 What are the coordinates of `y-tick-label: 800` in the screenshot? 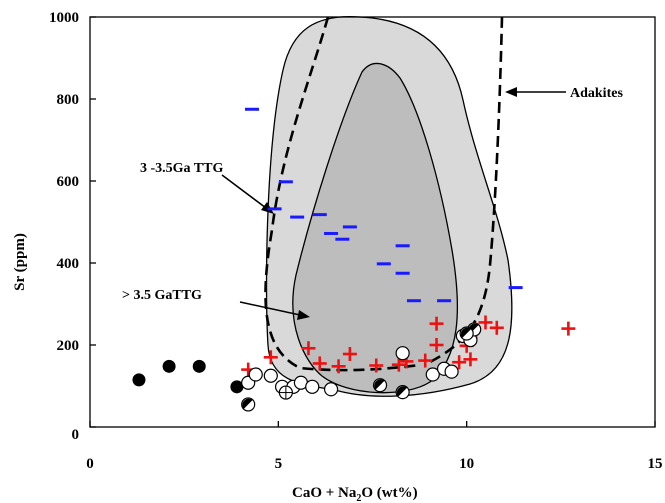 It's located at (68, 100).